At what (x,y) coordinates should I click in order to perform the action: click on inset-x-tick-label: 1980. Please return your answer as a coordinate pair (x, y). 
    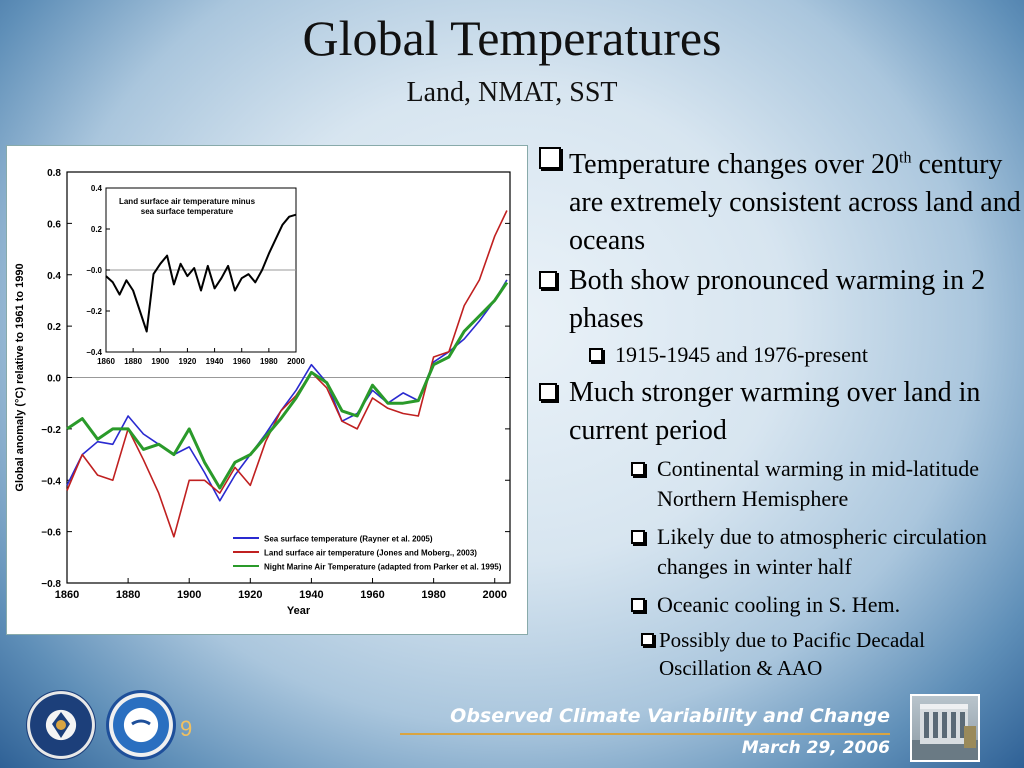
    Looking at the image, I should click on (269, 361).